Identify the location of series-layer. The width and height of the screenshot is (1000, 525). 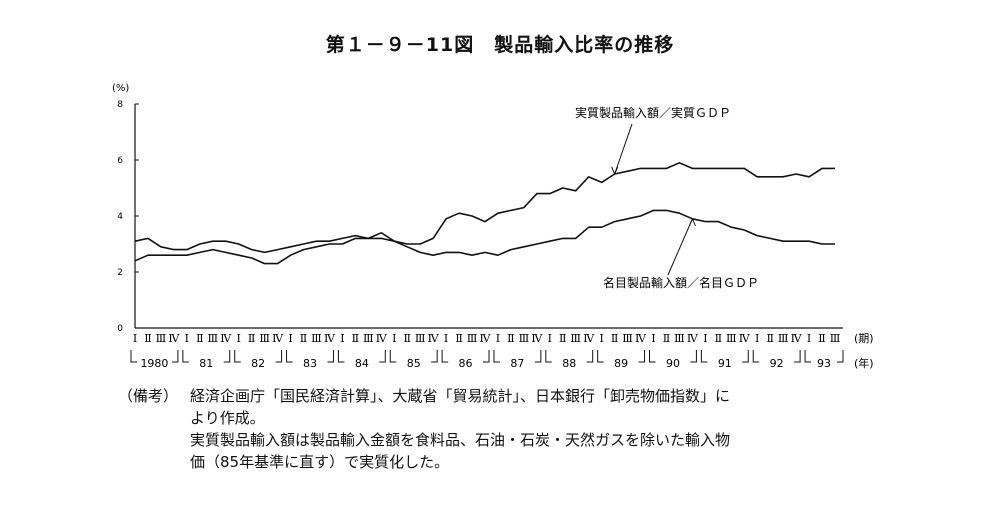
(484, 213).